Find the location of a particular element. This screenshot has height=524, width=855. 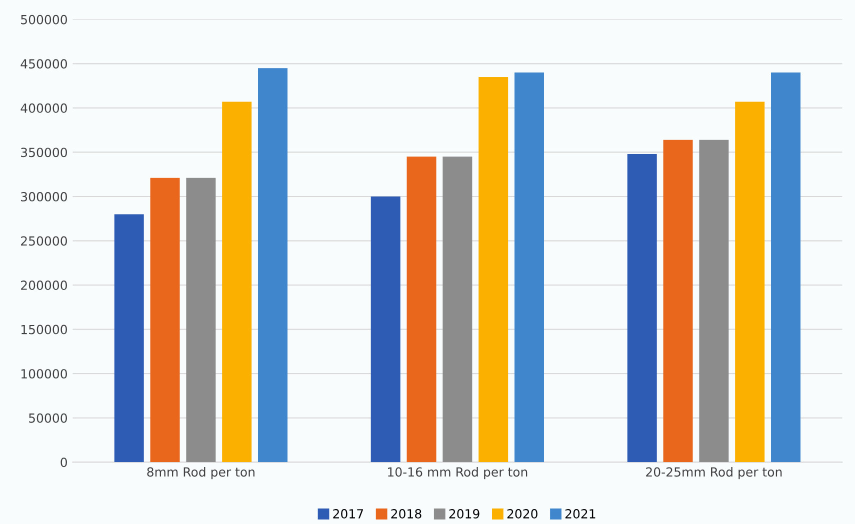

y-tick-label: 350000 is located at coordinates (44, 153).